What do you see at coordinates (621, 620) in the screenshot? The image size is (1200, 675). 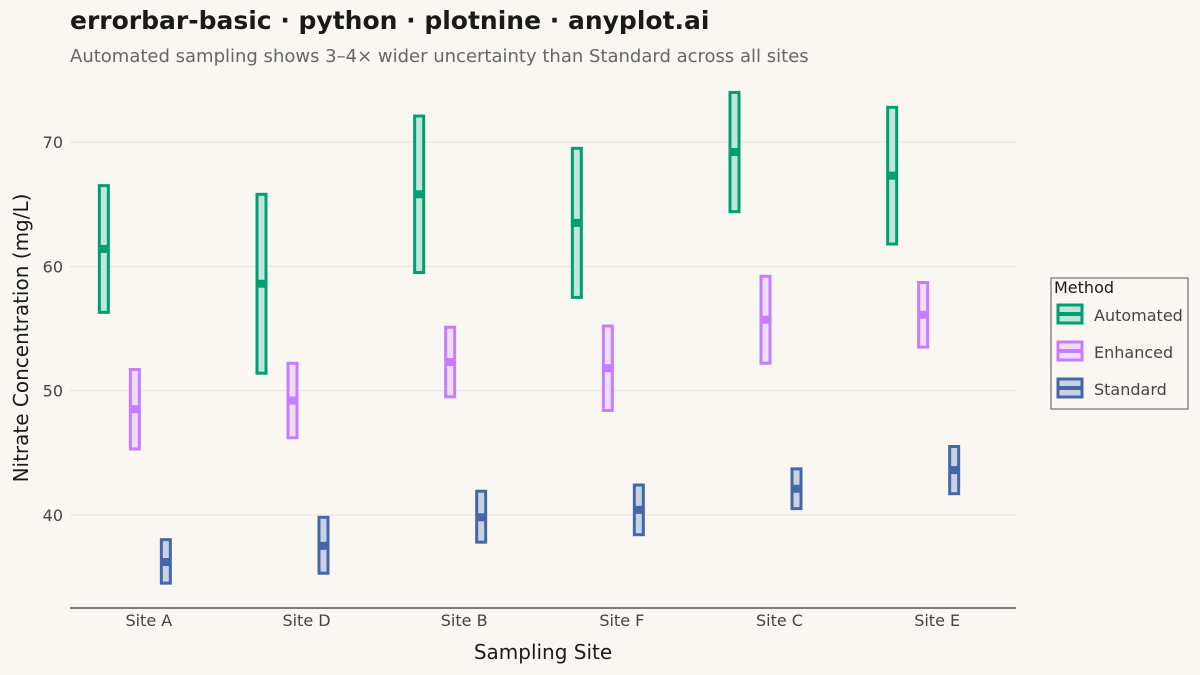 I see `x-tick-label: Site F` at bounding box center [621, 620].